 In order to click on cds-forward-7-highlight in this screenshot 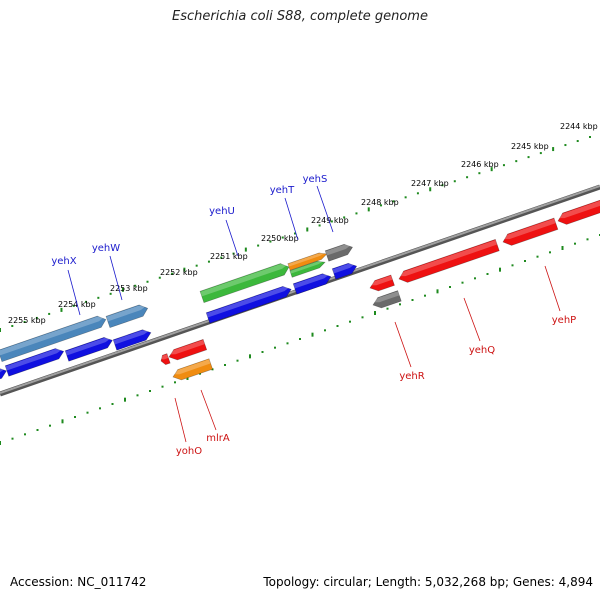, I will do `click(344, 268)`.